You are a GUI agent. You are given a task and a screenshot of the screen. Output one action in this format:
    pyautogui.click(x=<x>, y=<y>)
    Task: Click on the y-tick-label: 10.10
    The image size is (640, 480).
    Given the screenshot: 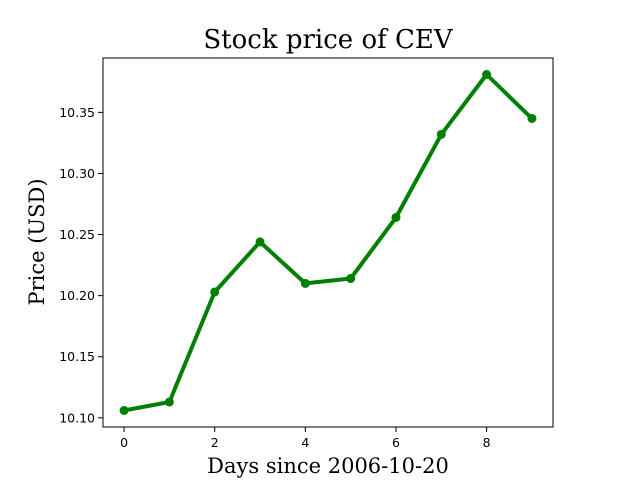 What is the action you would take?
    pyautogui.click(x=77, y=417)
    